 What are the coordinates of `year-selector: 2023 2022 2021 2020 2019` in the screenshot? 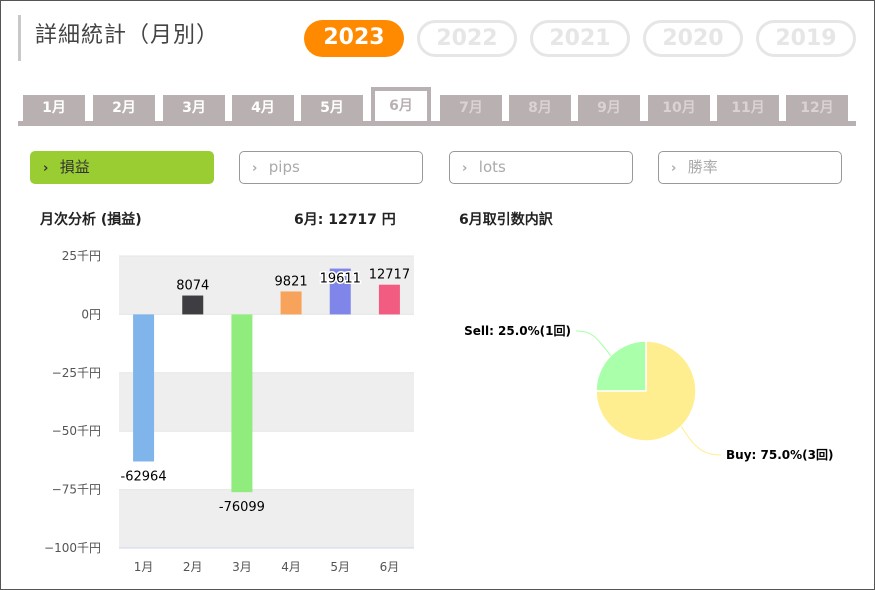 It's located at (580, 38).